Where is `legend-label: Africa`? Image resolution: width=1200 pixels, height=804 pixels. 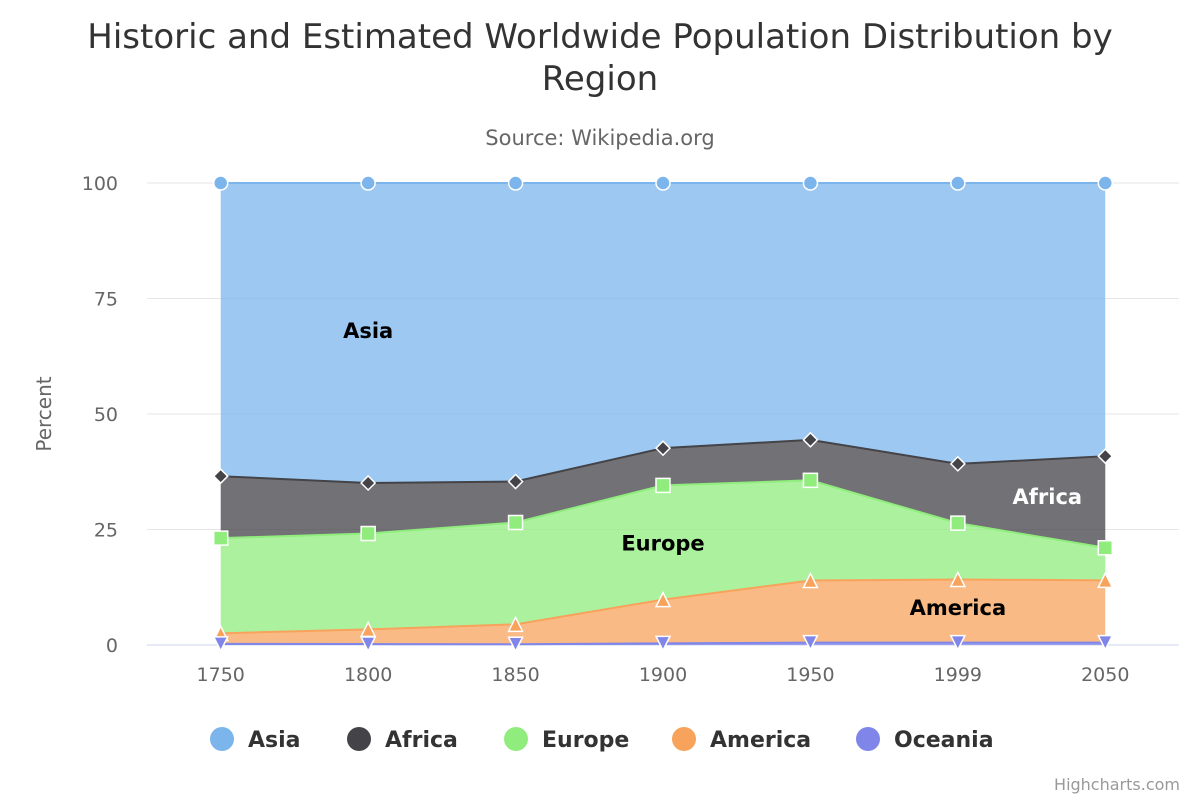 legend-label: Africa is located at coordinates (421, 740).